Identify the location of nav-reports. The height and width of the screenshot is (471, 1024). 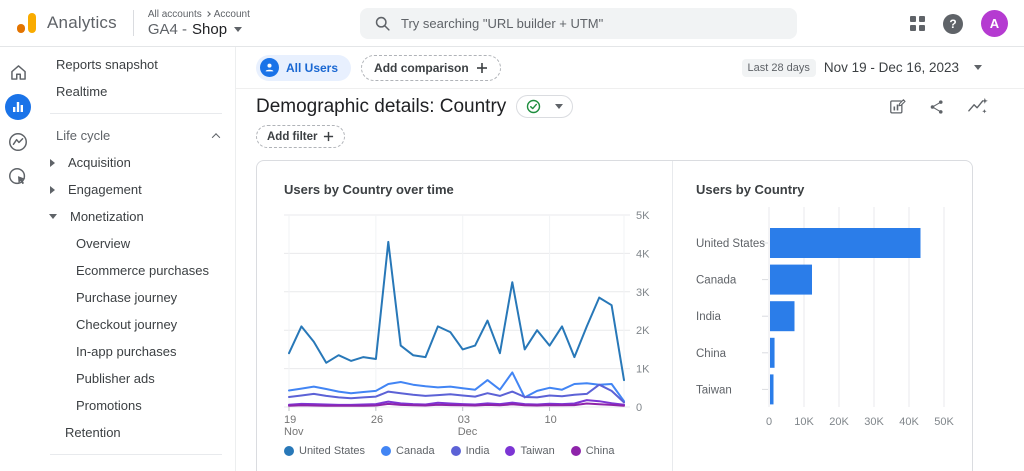
(18, 107).